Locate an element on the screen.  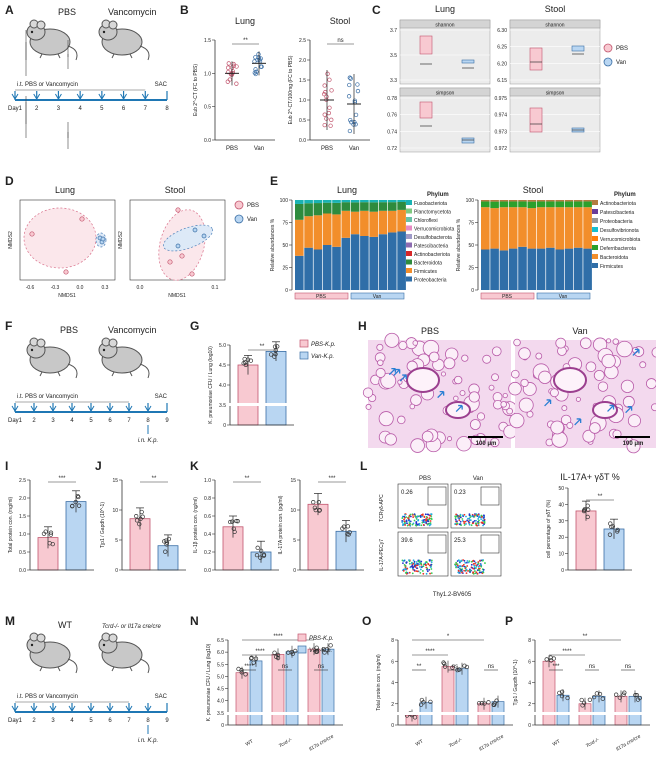
panel-p-sig-label: ns is located at coordinates (628, 667).